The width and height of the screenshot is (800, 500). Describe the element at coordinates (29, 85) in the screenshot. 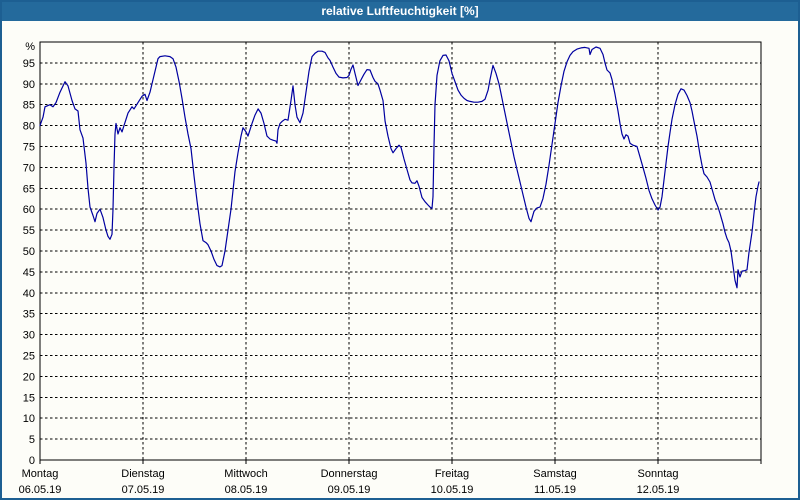

I see `y-tick-label: 90` at that location.